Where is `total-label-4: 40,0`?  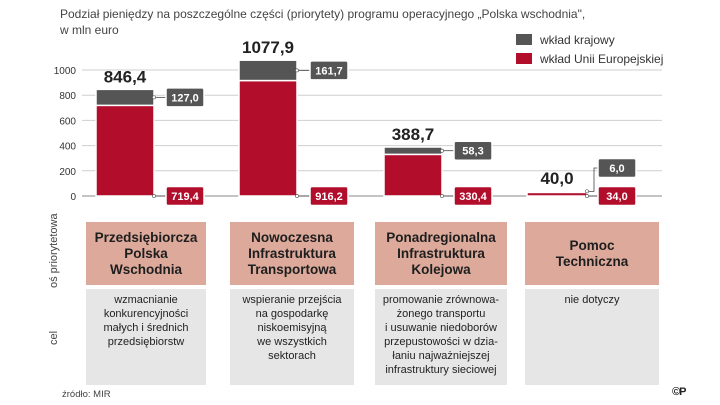 total-label-4: 40,0 is located at coordinates (556, 178).